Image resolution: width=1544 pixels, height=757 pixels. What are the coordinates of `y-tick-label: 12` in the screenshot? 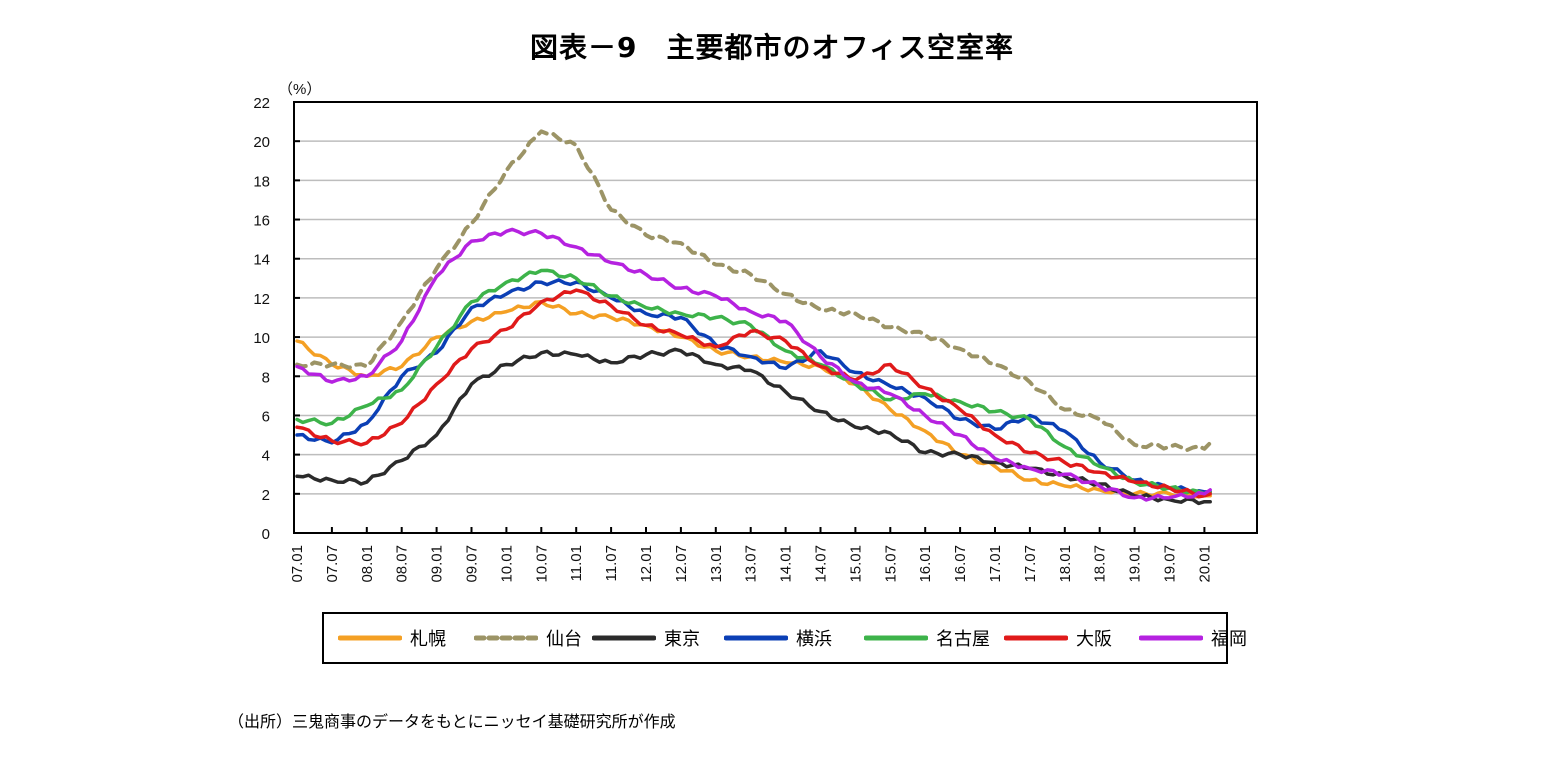 It's located at (261, 299).